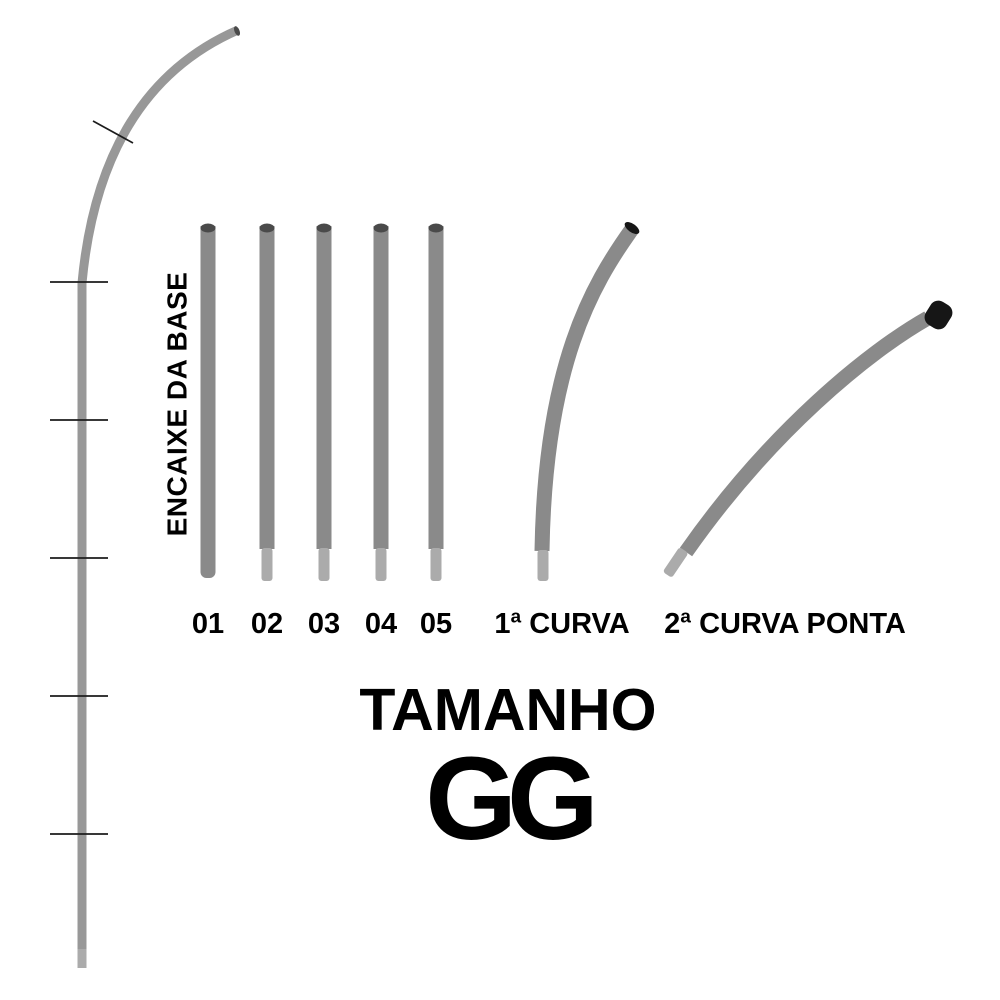  I want to click on first-curve-tube, so click(586, 388).